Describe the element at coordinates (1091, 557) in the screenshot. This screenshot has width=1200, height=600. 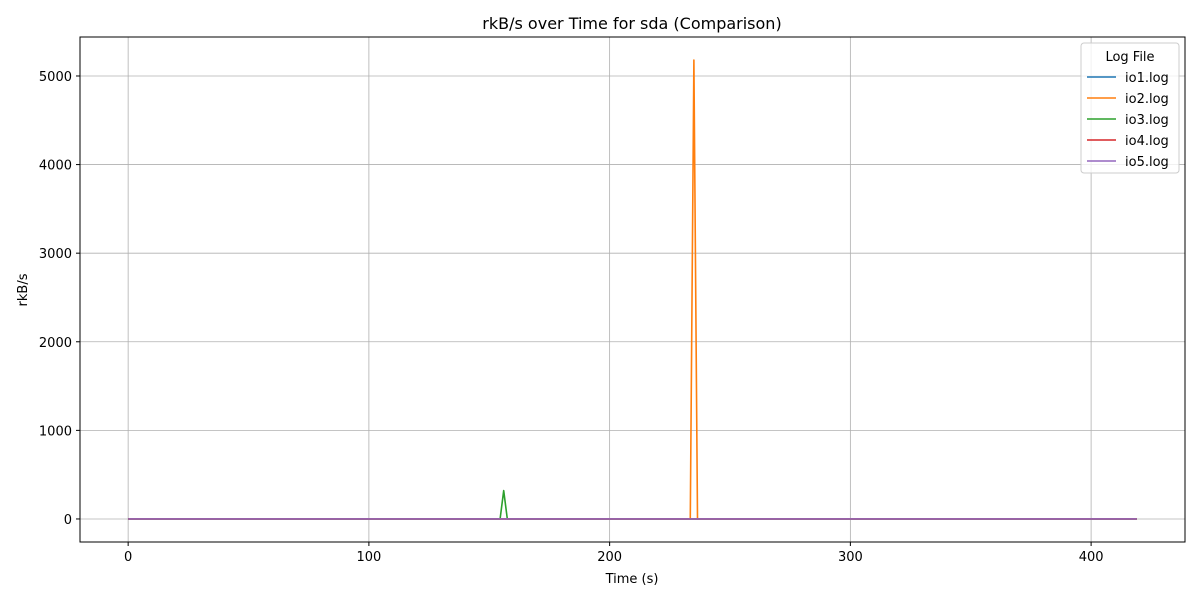
I see `x-tick-label: 400` at that location.